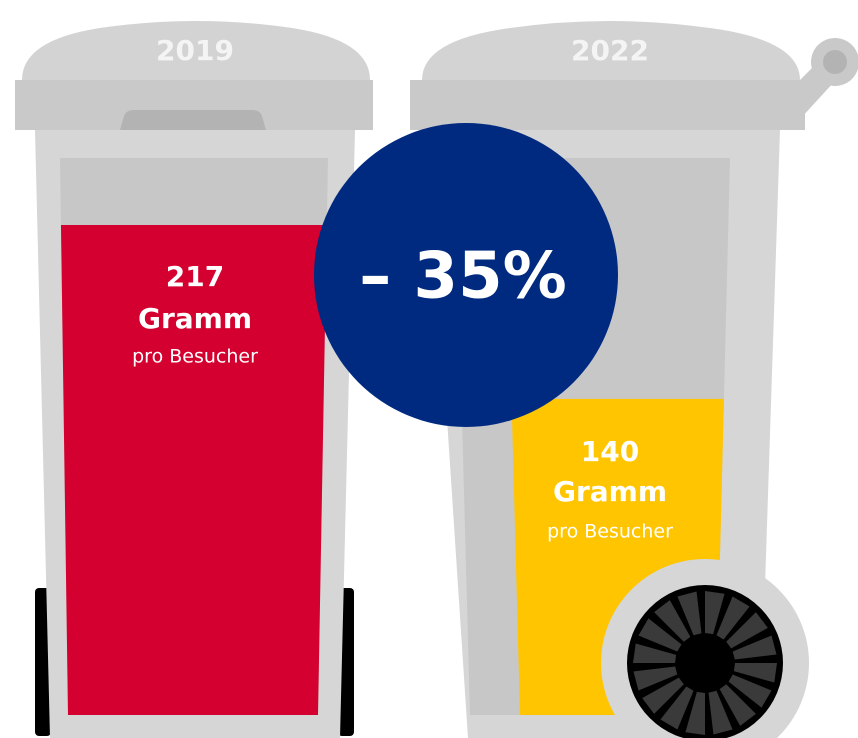 Image resolution: width=858 pixels, height=738 pixels. What do you see at coordinates (193, 120) in the screenshot?
I see `handle` at bounding box center [193, 120].